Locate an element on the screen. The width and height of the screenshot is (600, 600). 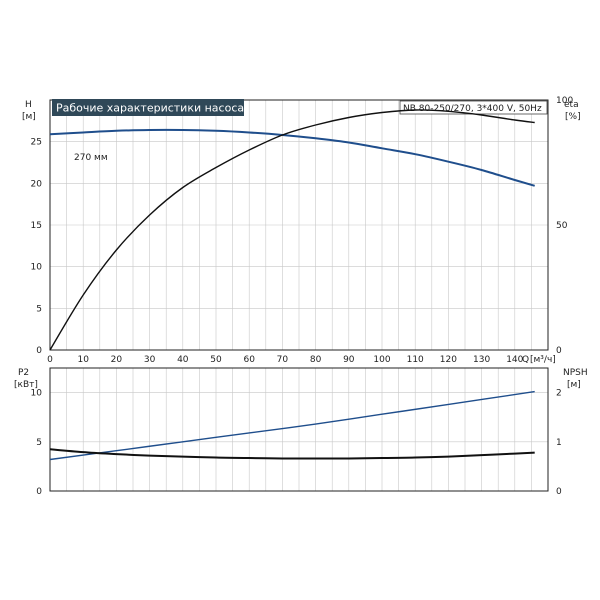
bottom-curves is located at coordinates (292, 425).